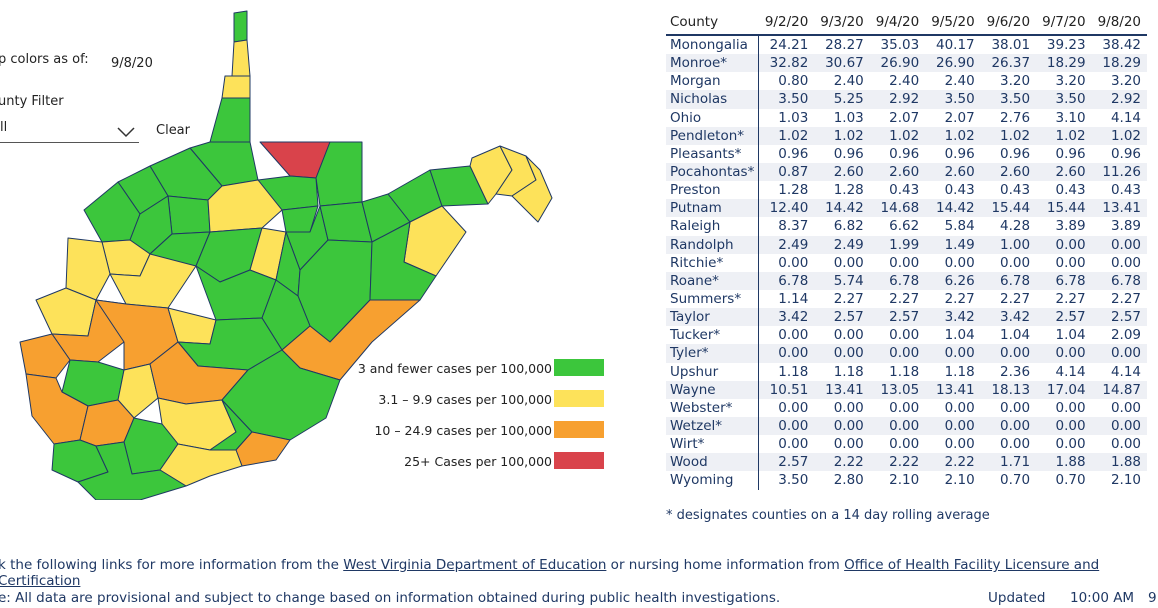 The height and width of the screenshot is (608, 1158). I want to click on table-row: Tyler* 0.00 0.00 0.00 0.00 0.00 0.00 0.00, so click(907, 353).